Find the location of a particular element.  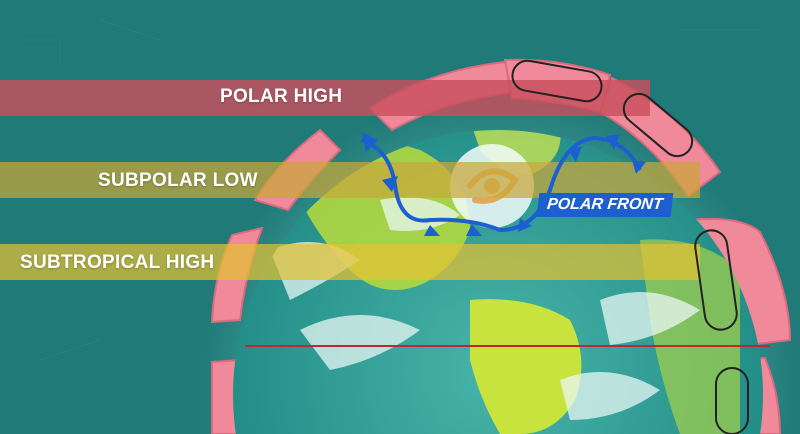

band-subtropical-high is located at coordinates (350, 262).